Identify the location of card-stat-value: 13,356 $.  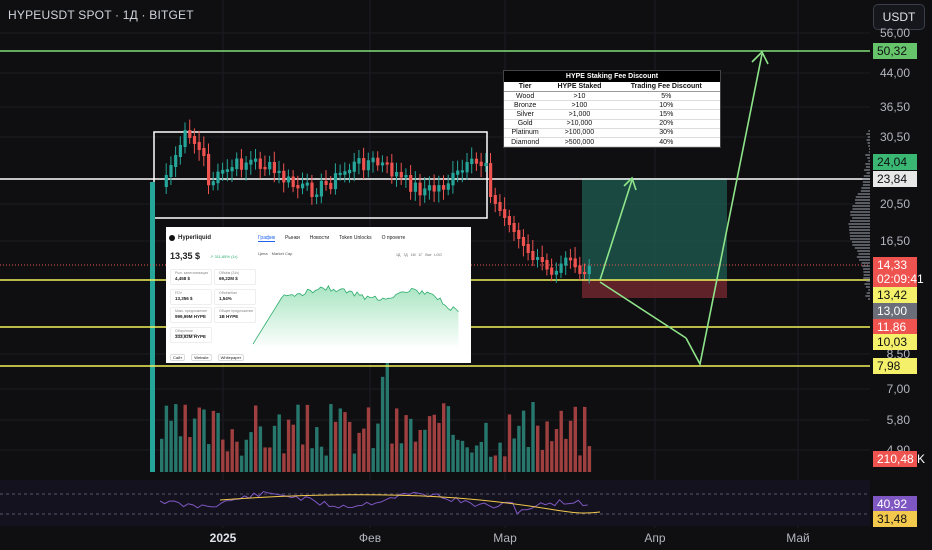
(184, 298).